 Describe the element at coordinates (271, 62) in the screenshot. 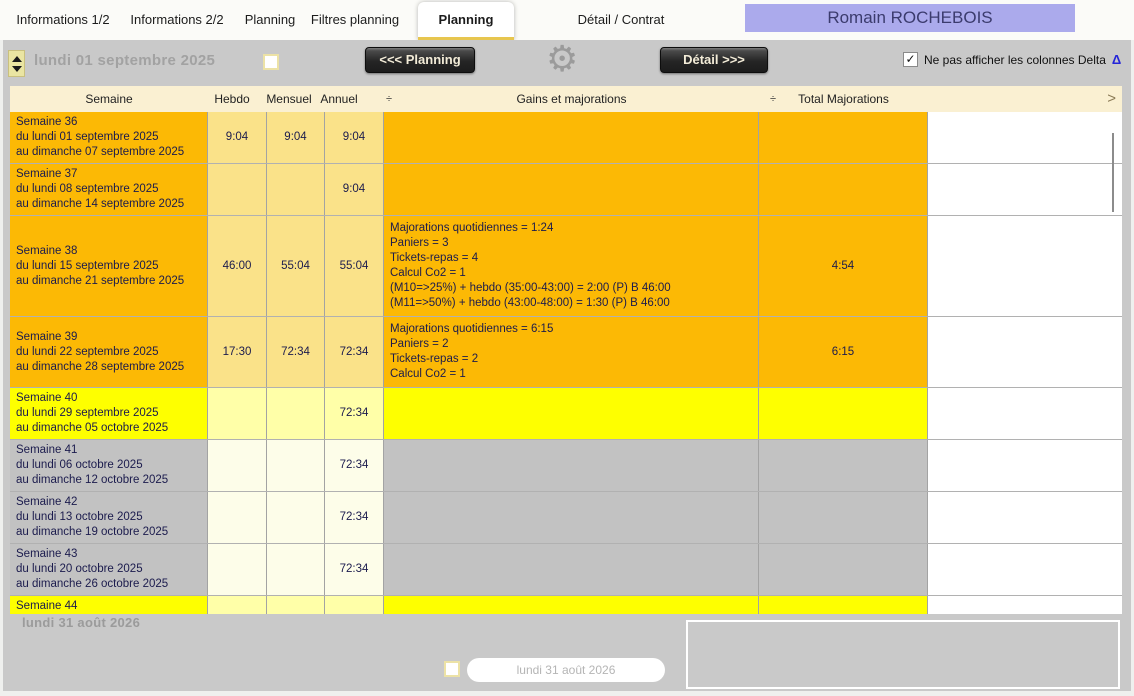

I see `toolbar-checkbox` at that location.